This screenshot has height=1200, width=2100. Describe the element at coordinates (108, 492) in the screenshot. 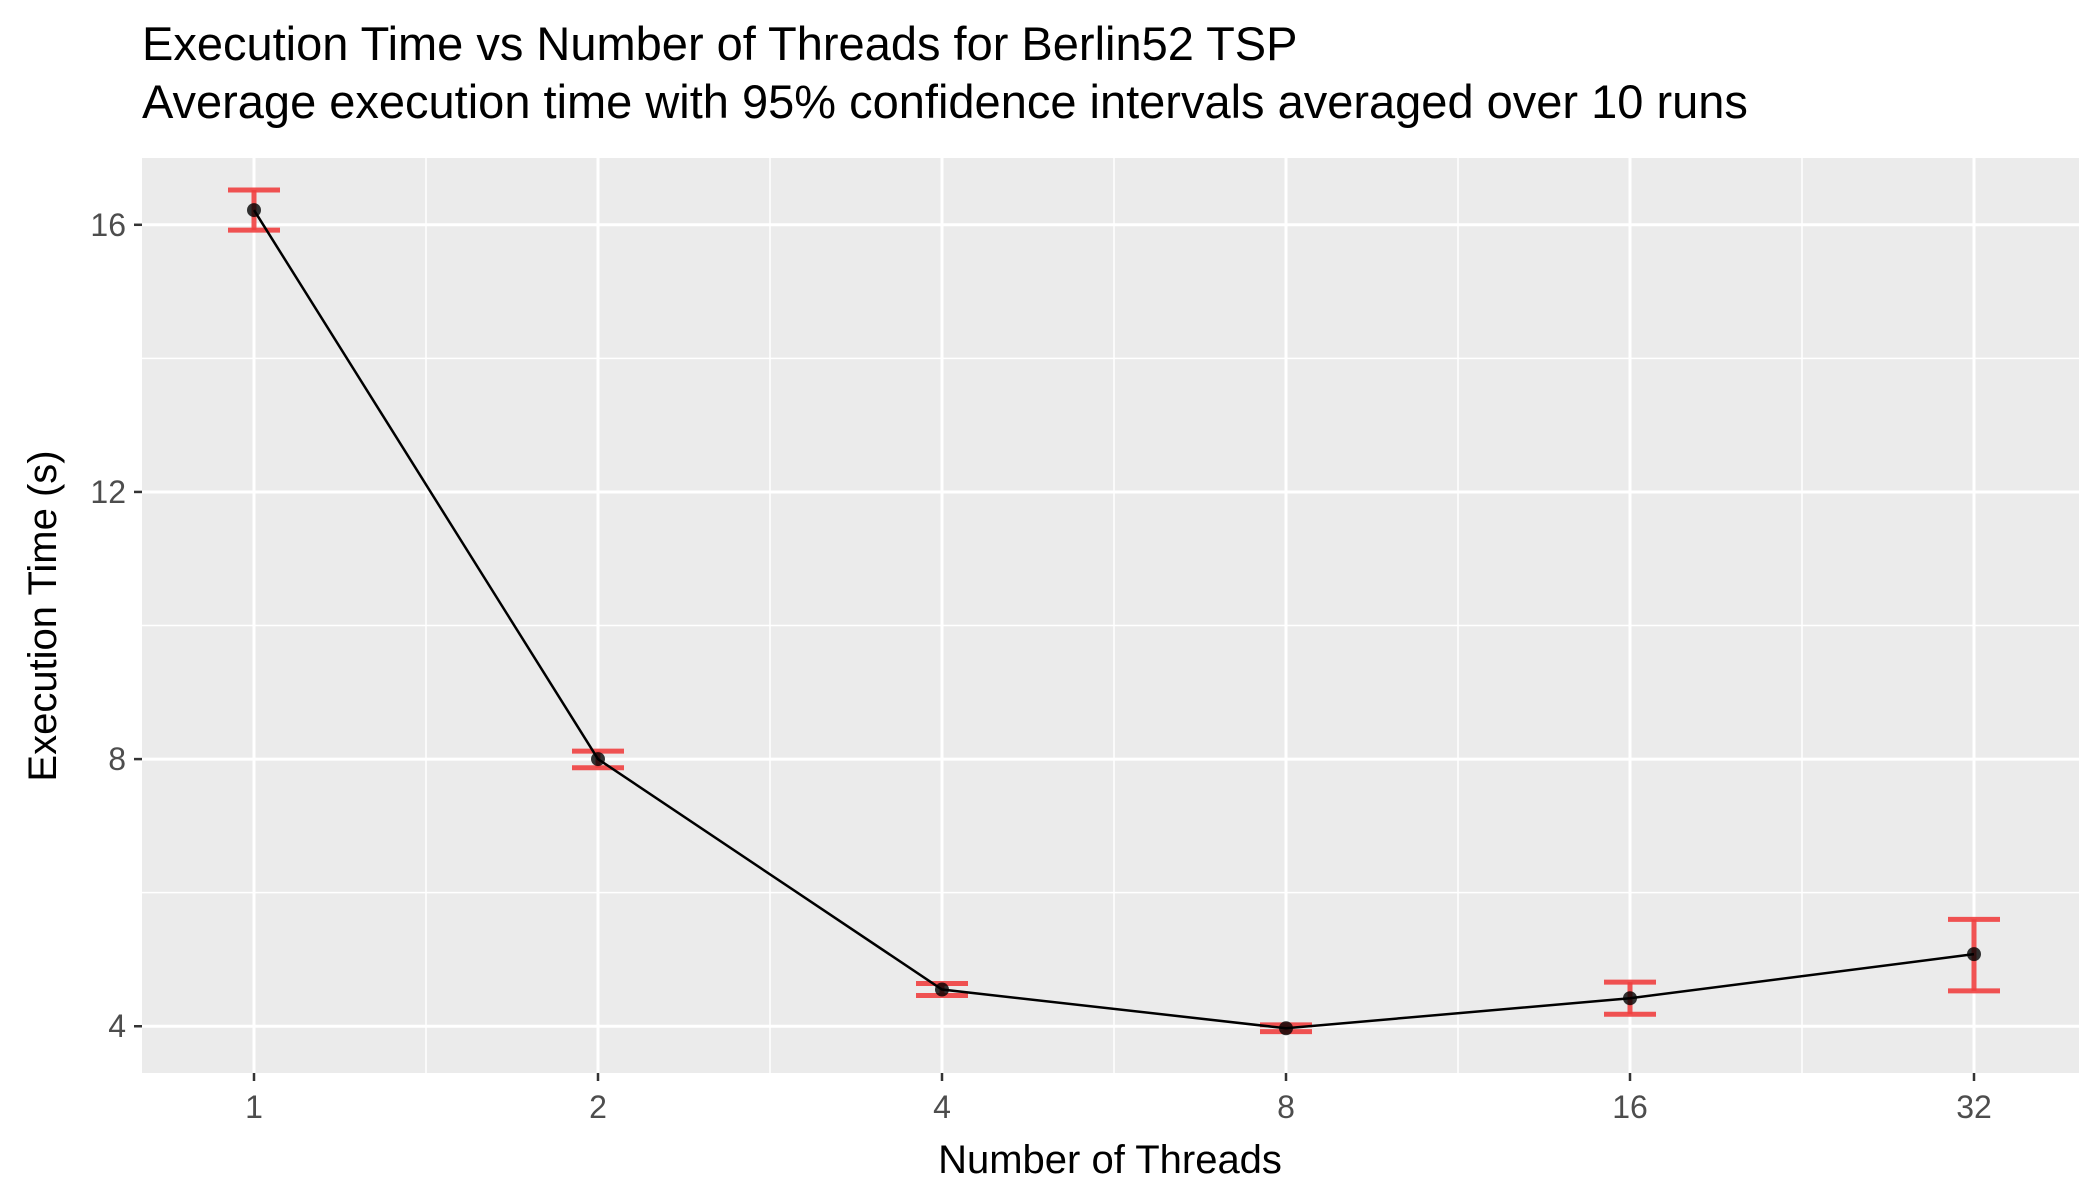

I see `y-tick-label: 12` at that location.